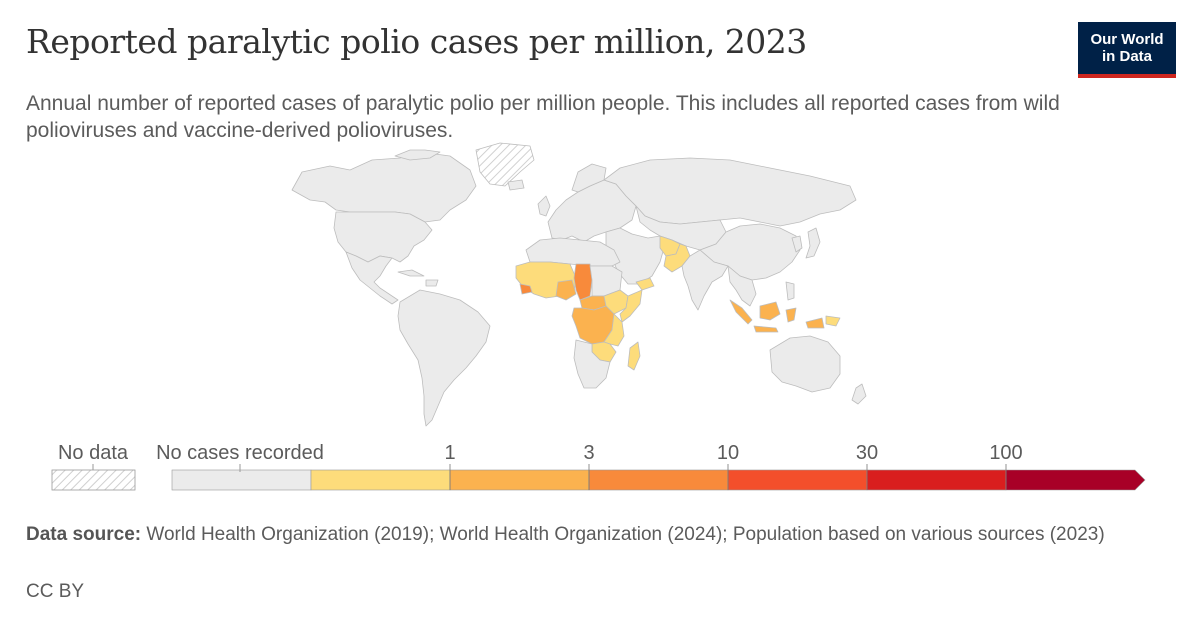 This screenshot has width=1200, height=627. I want to click on legend-tick-label-2: 10, so click(728, 453).